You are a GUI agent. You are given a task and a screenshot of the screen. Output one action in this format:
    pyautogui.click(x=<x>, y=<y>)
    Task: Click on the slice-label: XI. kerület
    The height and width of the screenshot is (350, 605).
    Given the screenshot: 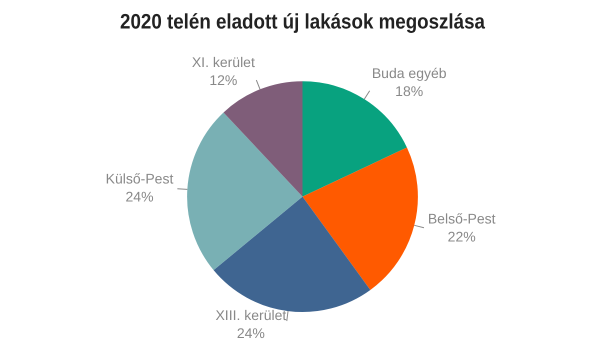 What is the action you would take?
    pyautogui.click(x=223, y=62)
    